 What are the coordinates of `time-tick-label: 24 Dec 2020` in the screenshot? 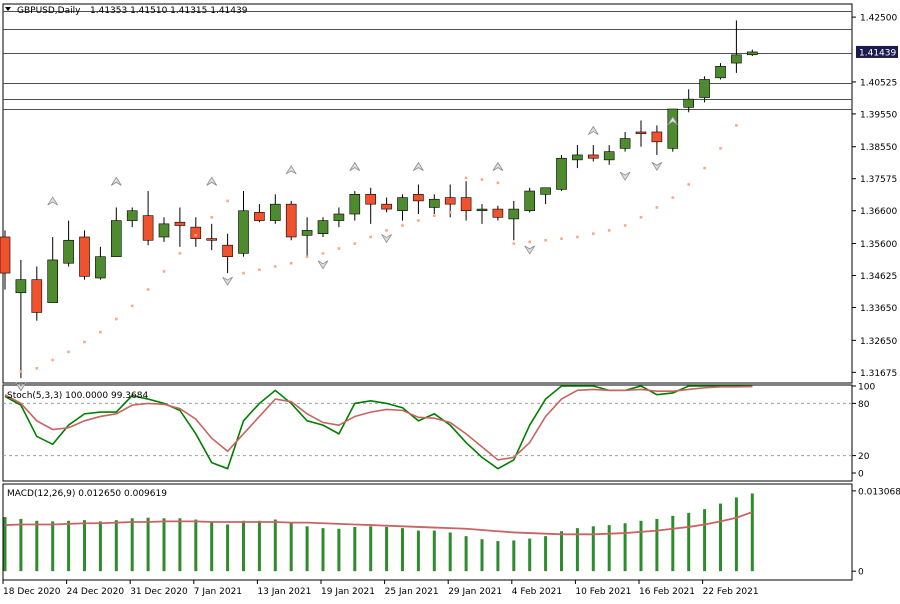 It's located at (96, 592).